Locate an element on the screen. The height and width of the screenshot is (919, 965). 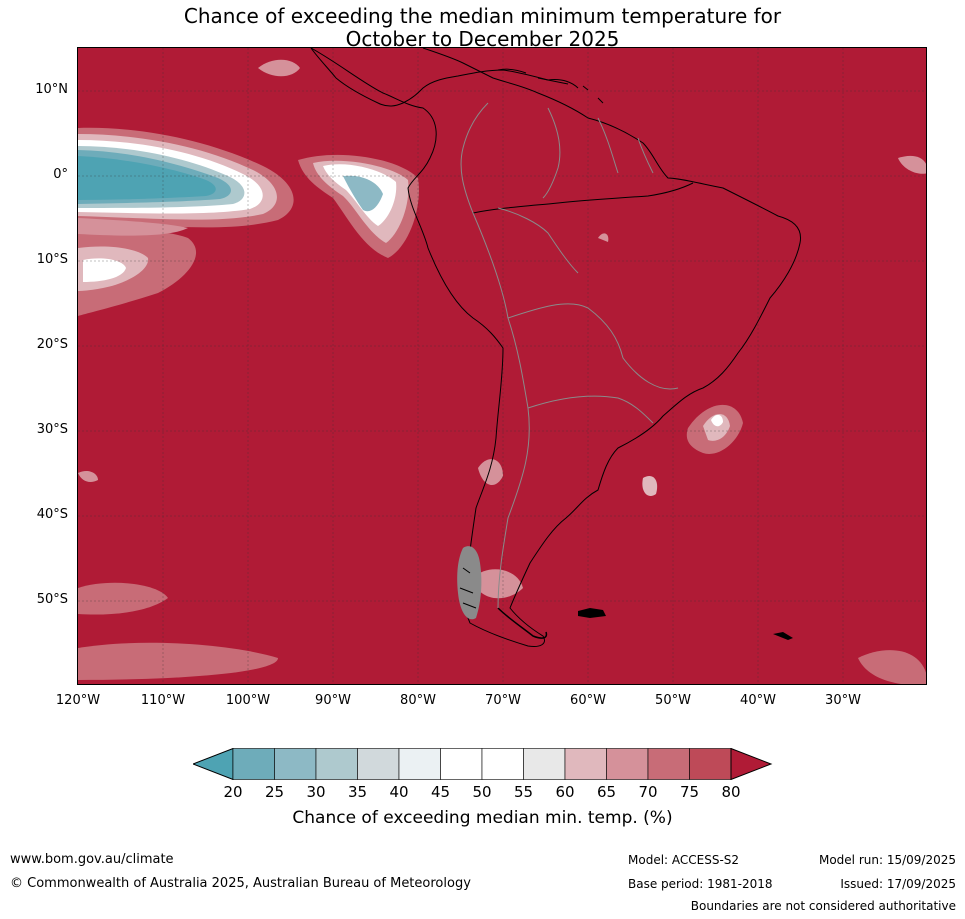
lon-label-50w: 50°W is located at coordinates (673, 700).